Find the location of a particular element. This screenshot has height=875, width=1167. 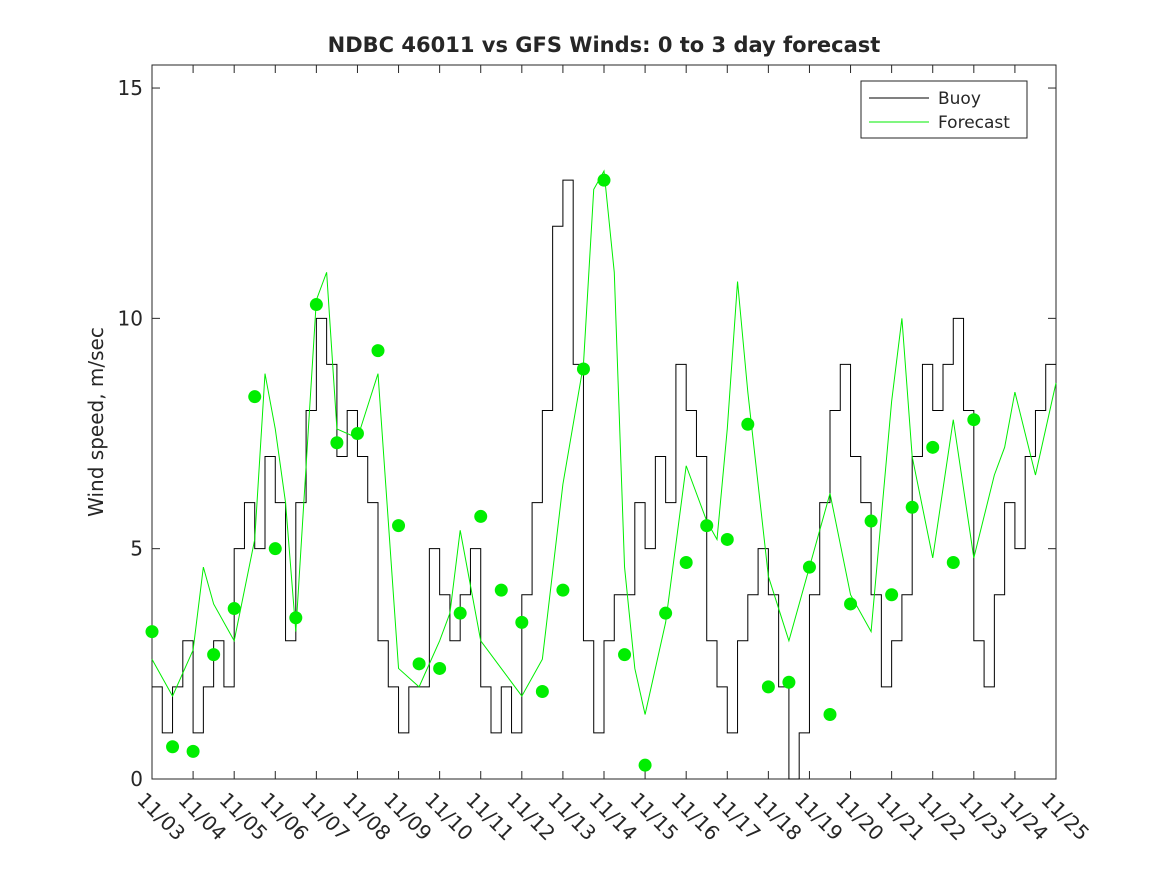

legend: Buoy Forecast is located at coordinates (944, 109).